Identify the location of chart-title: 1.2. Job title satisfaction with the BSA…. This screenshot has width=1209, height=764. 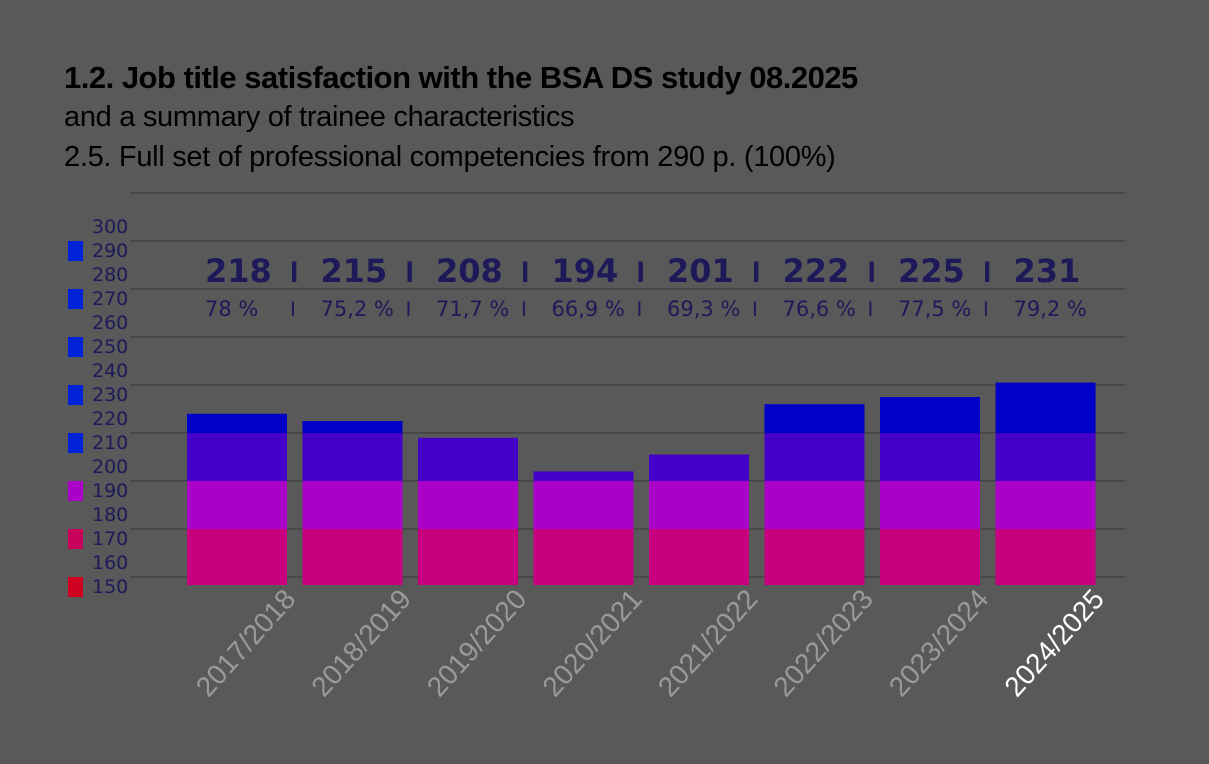
(461, 77).